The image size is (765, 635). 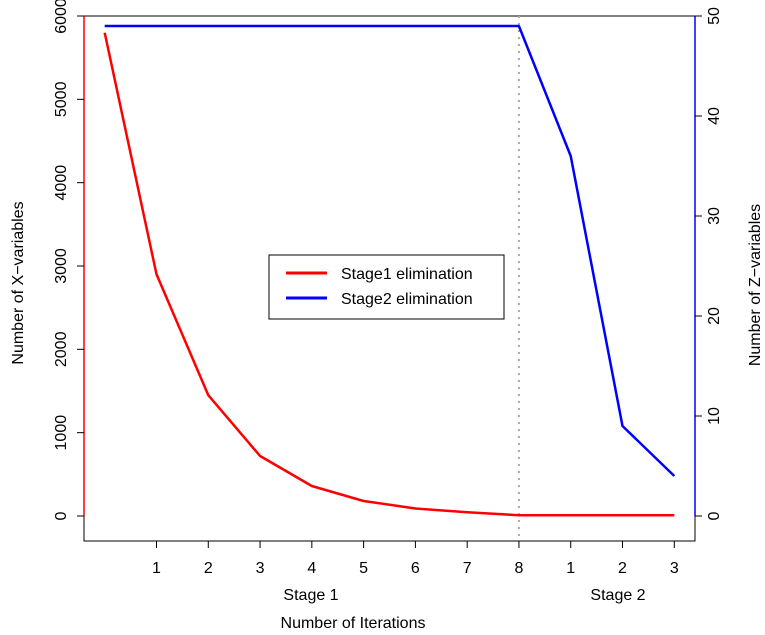 What do you see at coordinates (709, 263) in the screenshot?
I see `right-y-axis: 0 10 20 30 40 50` at bounding box center [709, 263].